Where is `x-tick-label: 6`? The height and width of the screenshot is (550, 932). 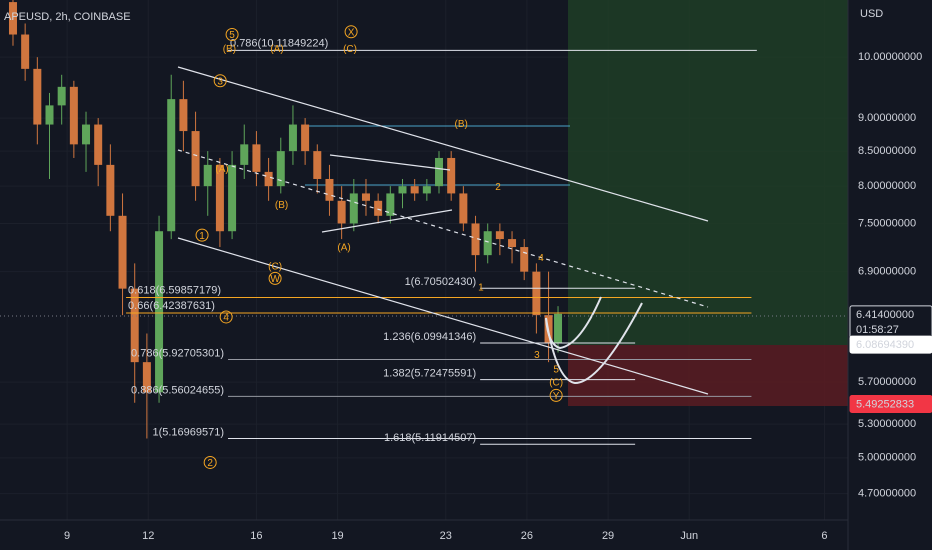
x-tick-label: 6 is located at coordinates (824, 536).